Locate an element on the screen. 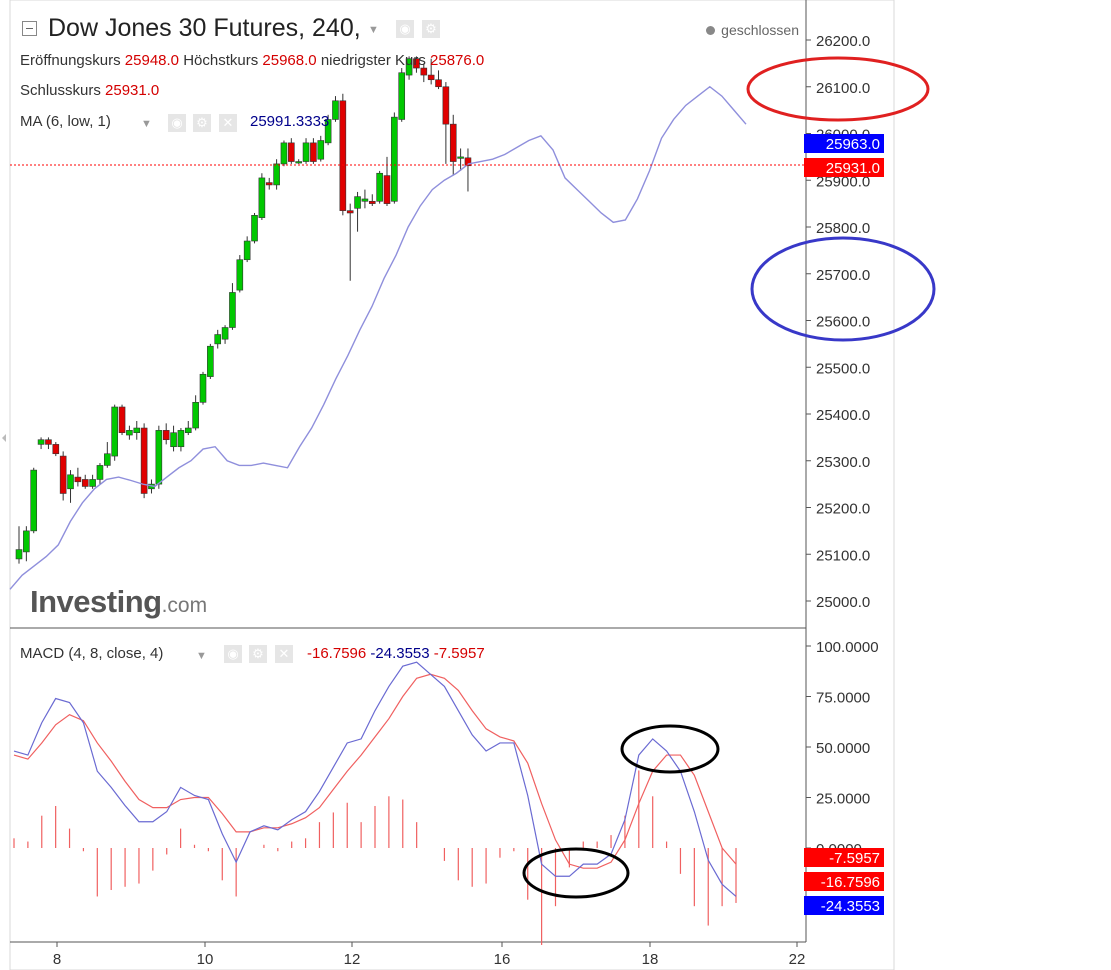 The height and width of the screenshot is (970, 1111). macd-close-icon: ✕ is located at coordinates (284, 654).